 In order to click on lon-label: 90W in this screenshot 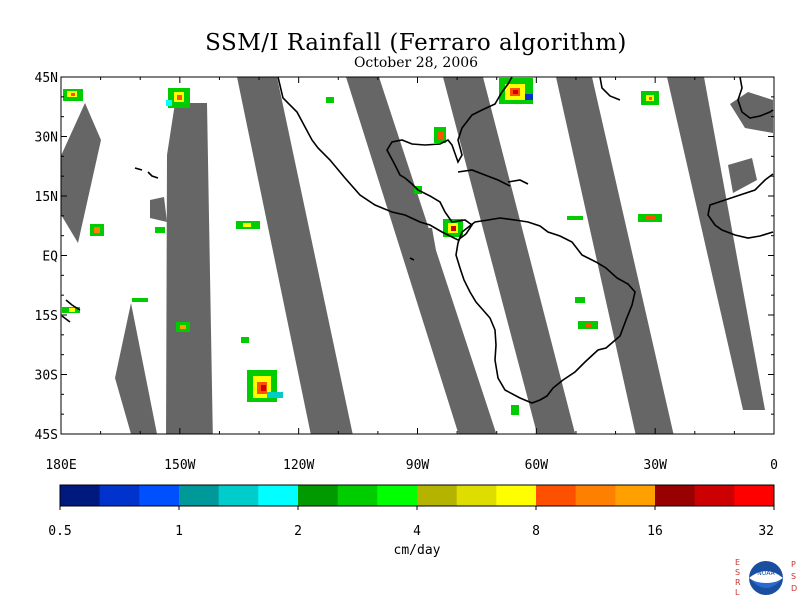, I will do `click(418, 465)`.